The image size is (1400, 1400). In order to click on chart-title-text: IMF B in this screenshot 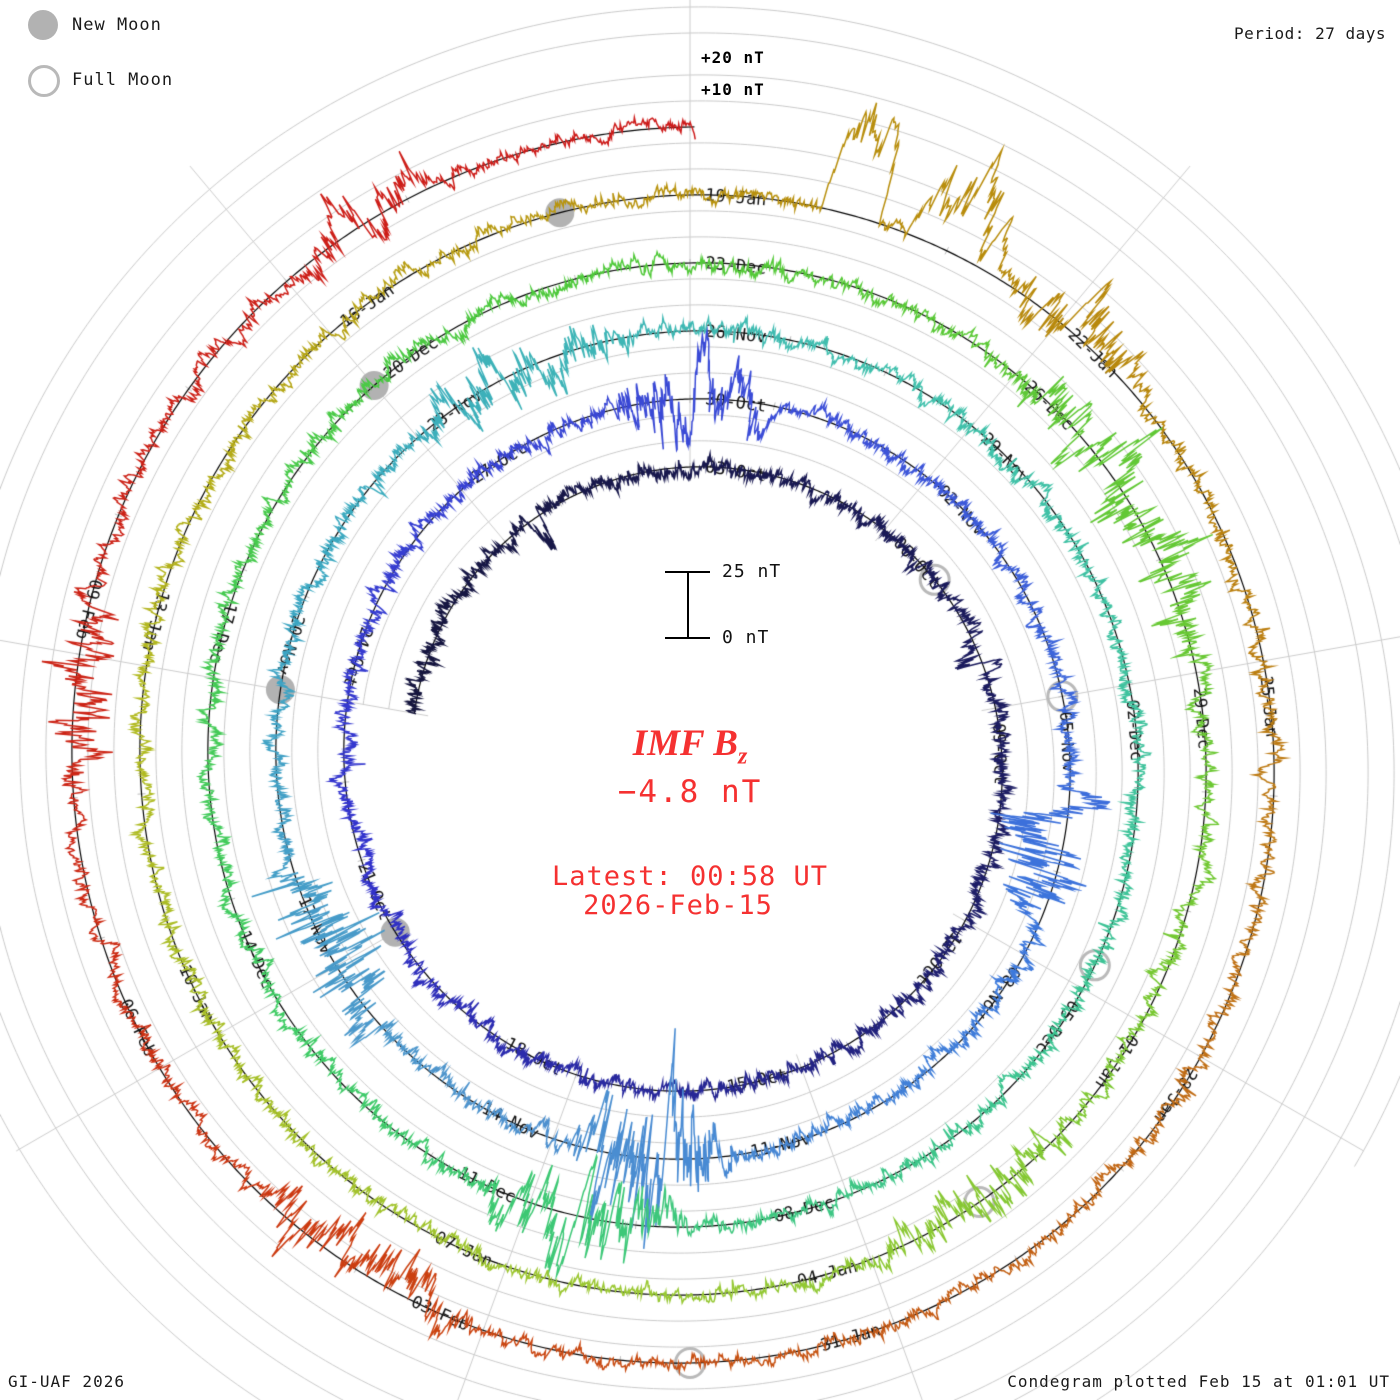, I will do `click(685, 743)`.